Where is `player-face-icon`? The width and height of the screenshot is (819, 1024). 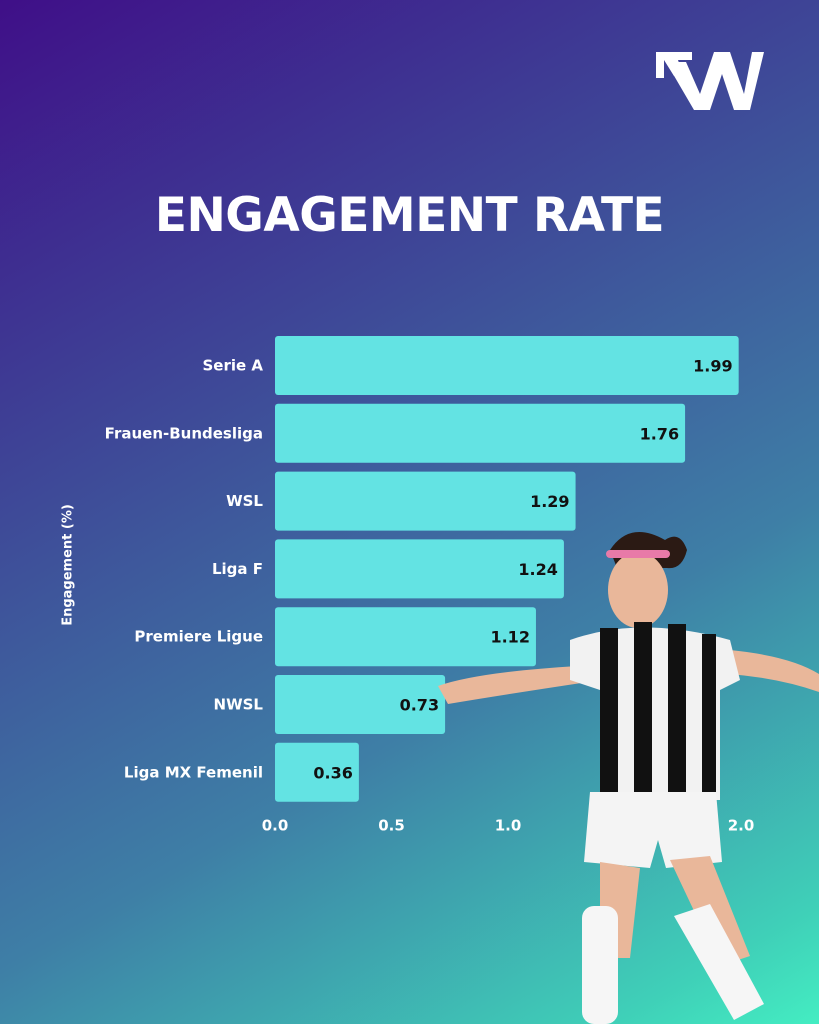
player-face-icon is located at coordinates (638, 590).